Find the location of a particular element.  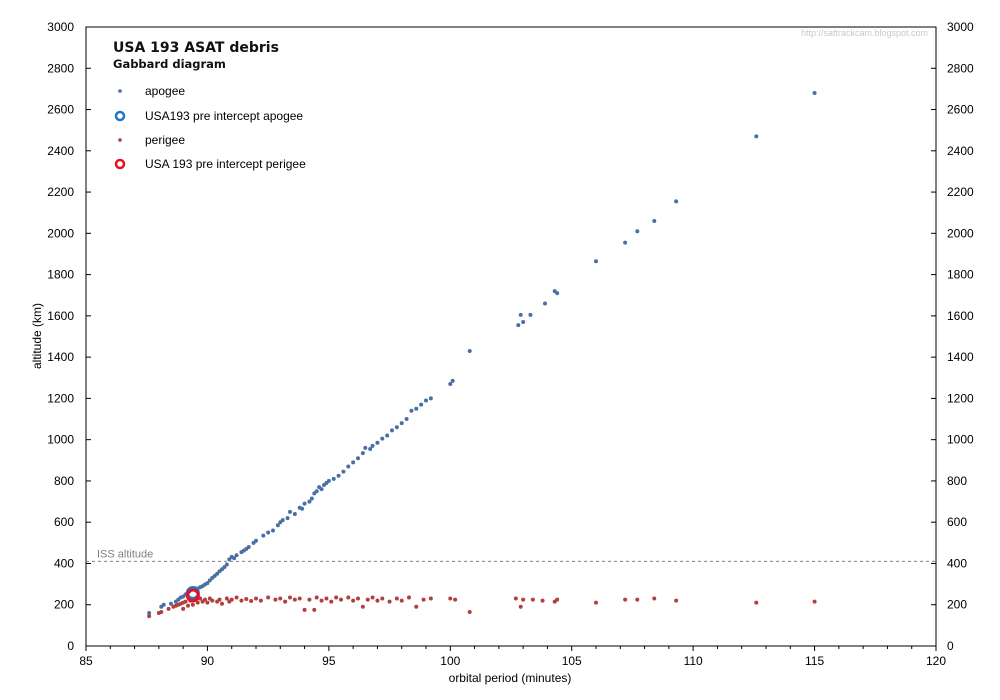

y-tick-label-left: 2000 is located at coordinates (60, 233).